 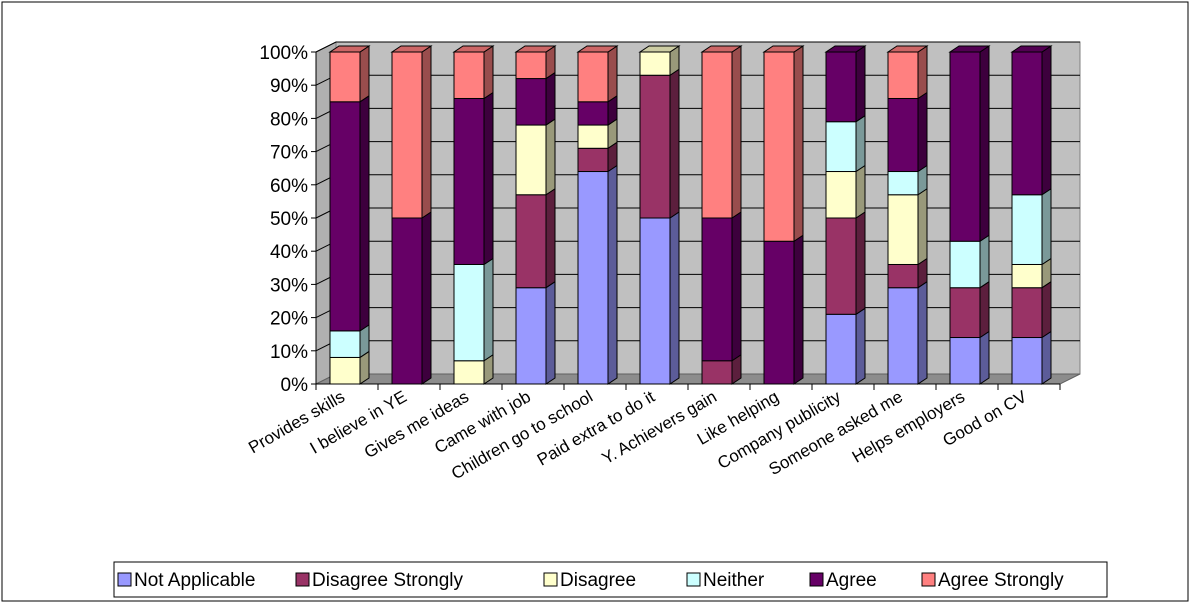 What do you see at coordinates (194, 580) in the screenshot?
I see `legend-label: Not Applicable` at bounding box center [194, 580].